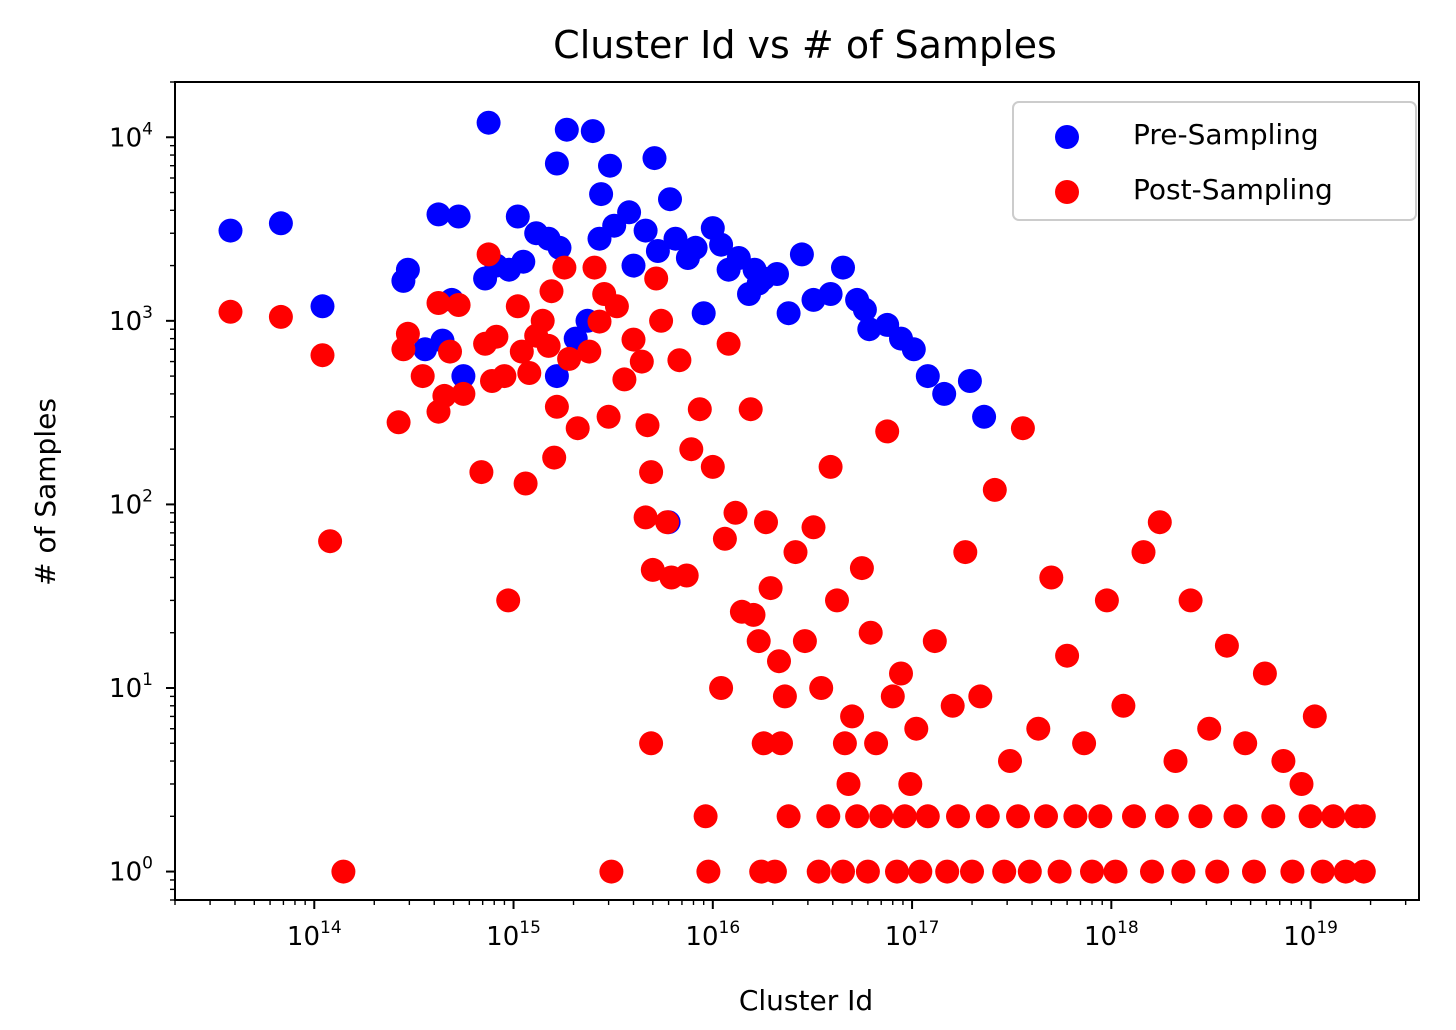  What do you see at coordinates (1233, 189) in the screenshot?
I see `legend-label: Post-Sampling` at bounding box center [1233, 189].